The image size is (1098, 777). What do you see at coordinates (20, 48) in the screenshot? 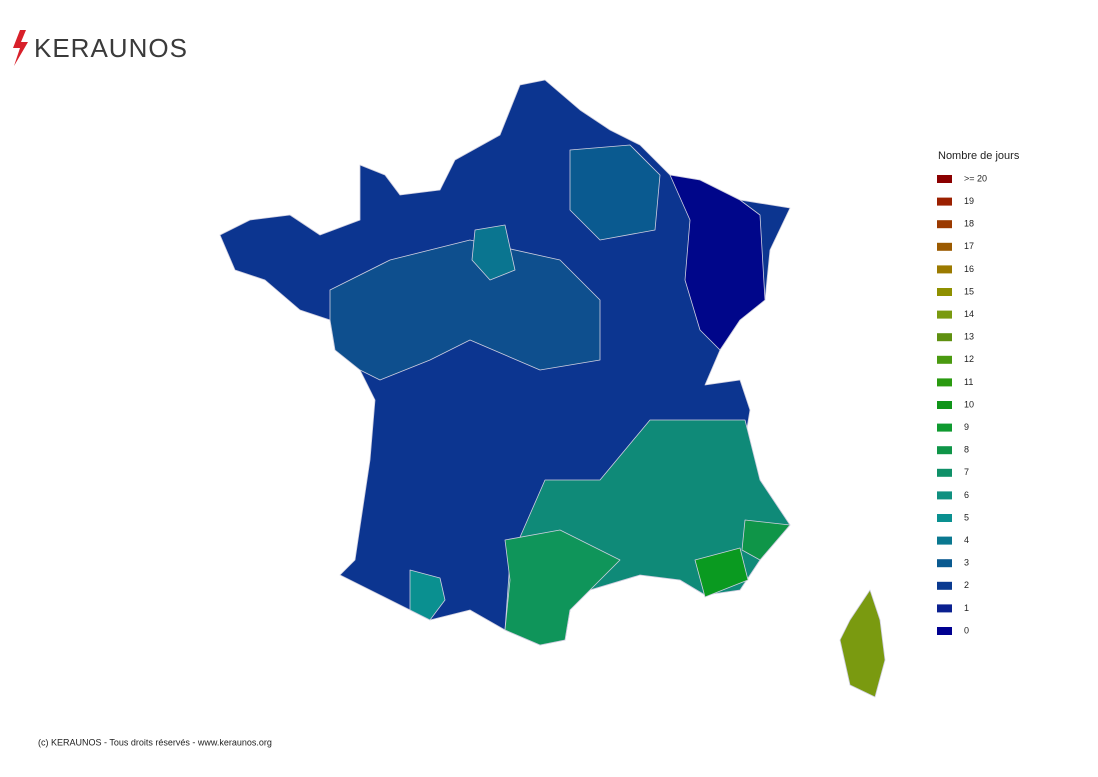
I see `logo-bolt` at bounding box center [20, 48].